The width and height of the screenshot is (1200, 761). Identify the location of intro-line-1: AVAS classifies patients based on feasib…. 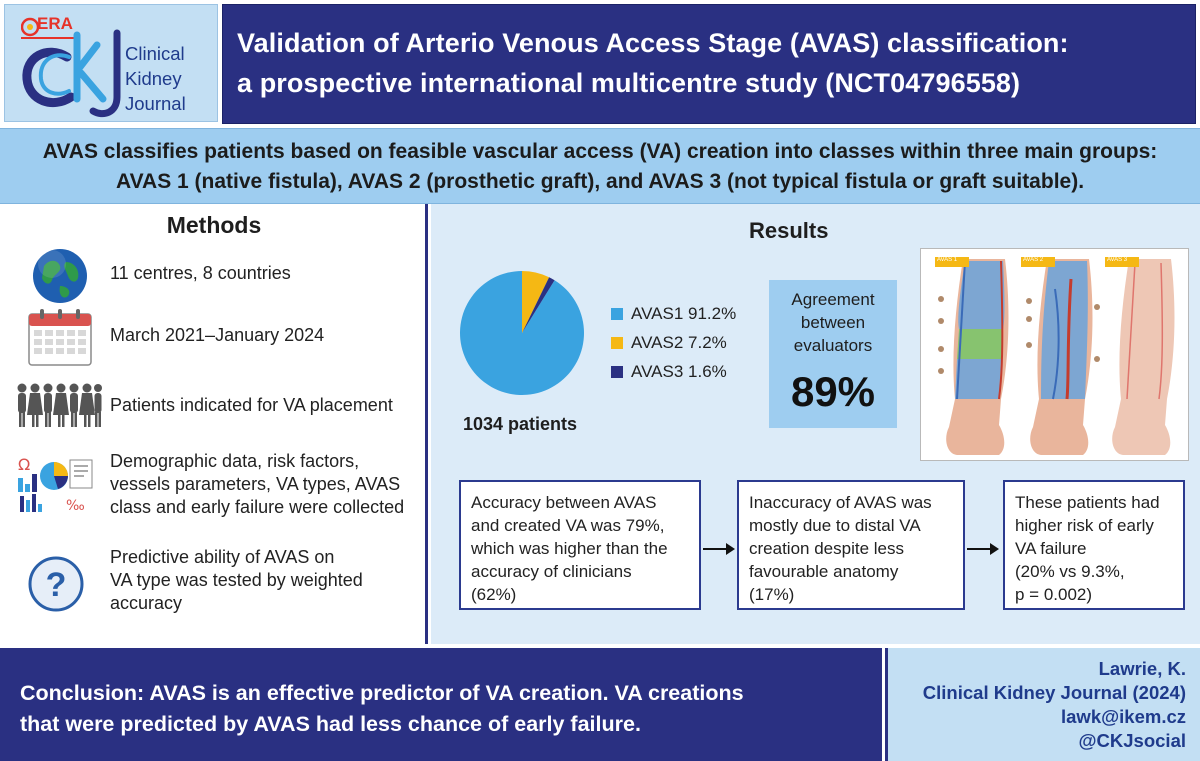
(600, 151).